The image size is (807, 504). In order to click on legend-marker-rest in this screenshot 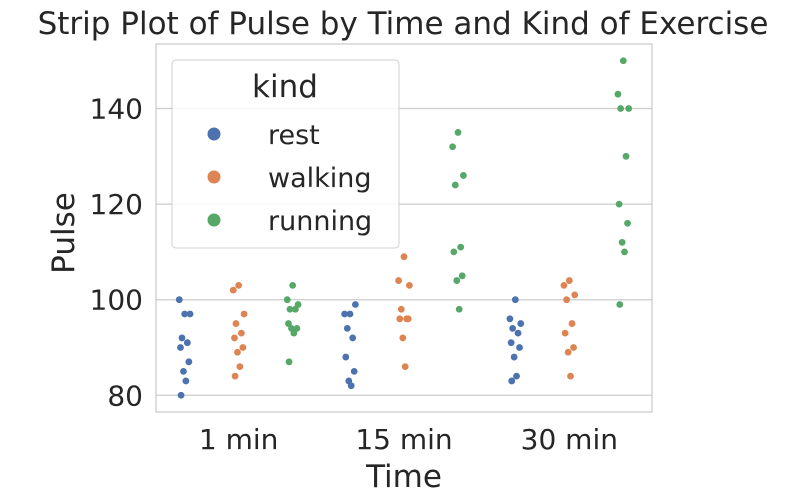, I will do `click(214, 134)`.